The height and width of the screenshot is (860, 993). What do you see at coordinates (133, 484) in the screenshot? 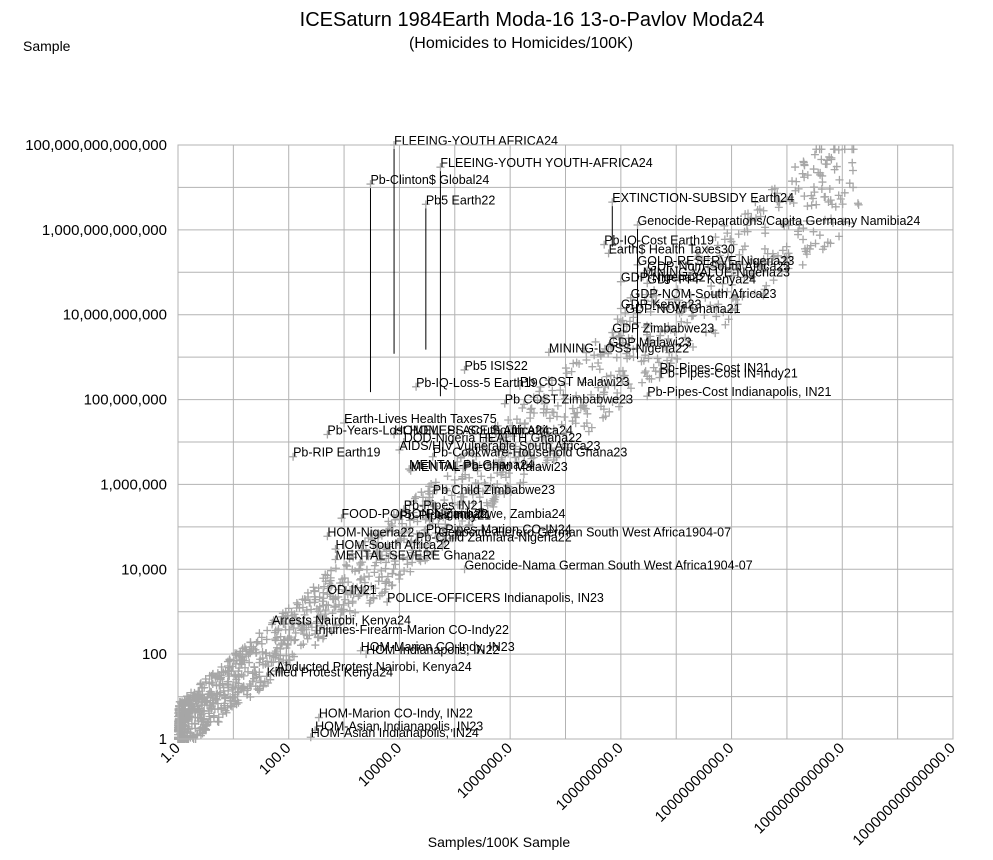
I see `y-tick-label: 1,000,000` at bounding box center [133, 484].